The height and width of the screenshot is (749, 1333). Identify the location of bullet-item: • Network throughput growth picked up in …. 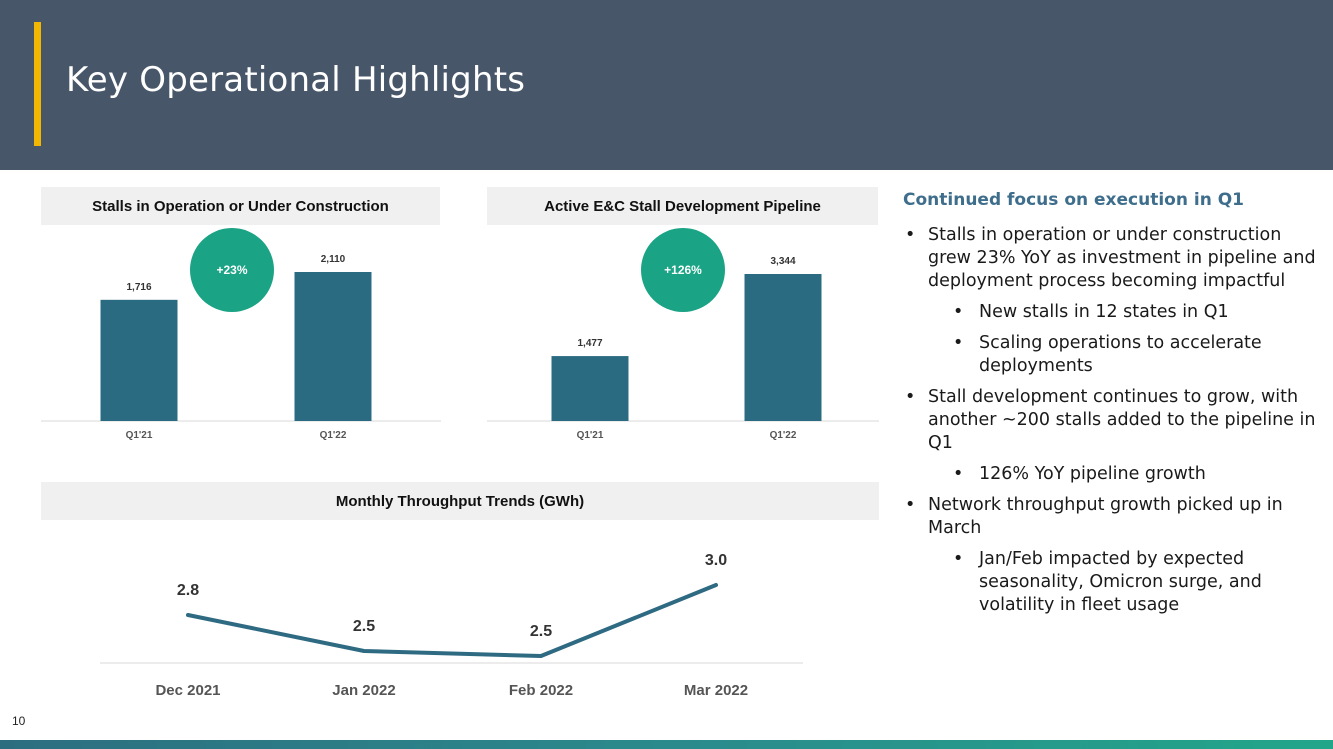
(1113, 517).